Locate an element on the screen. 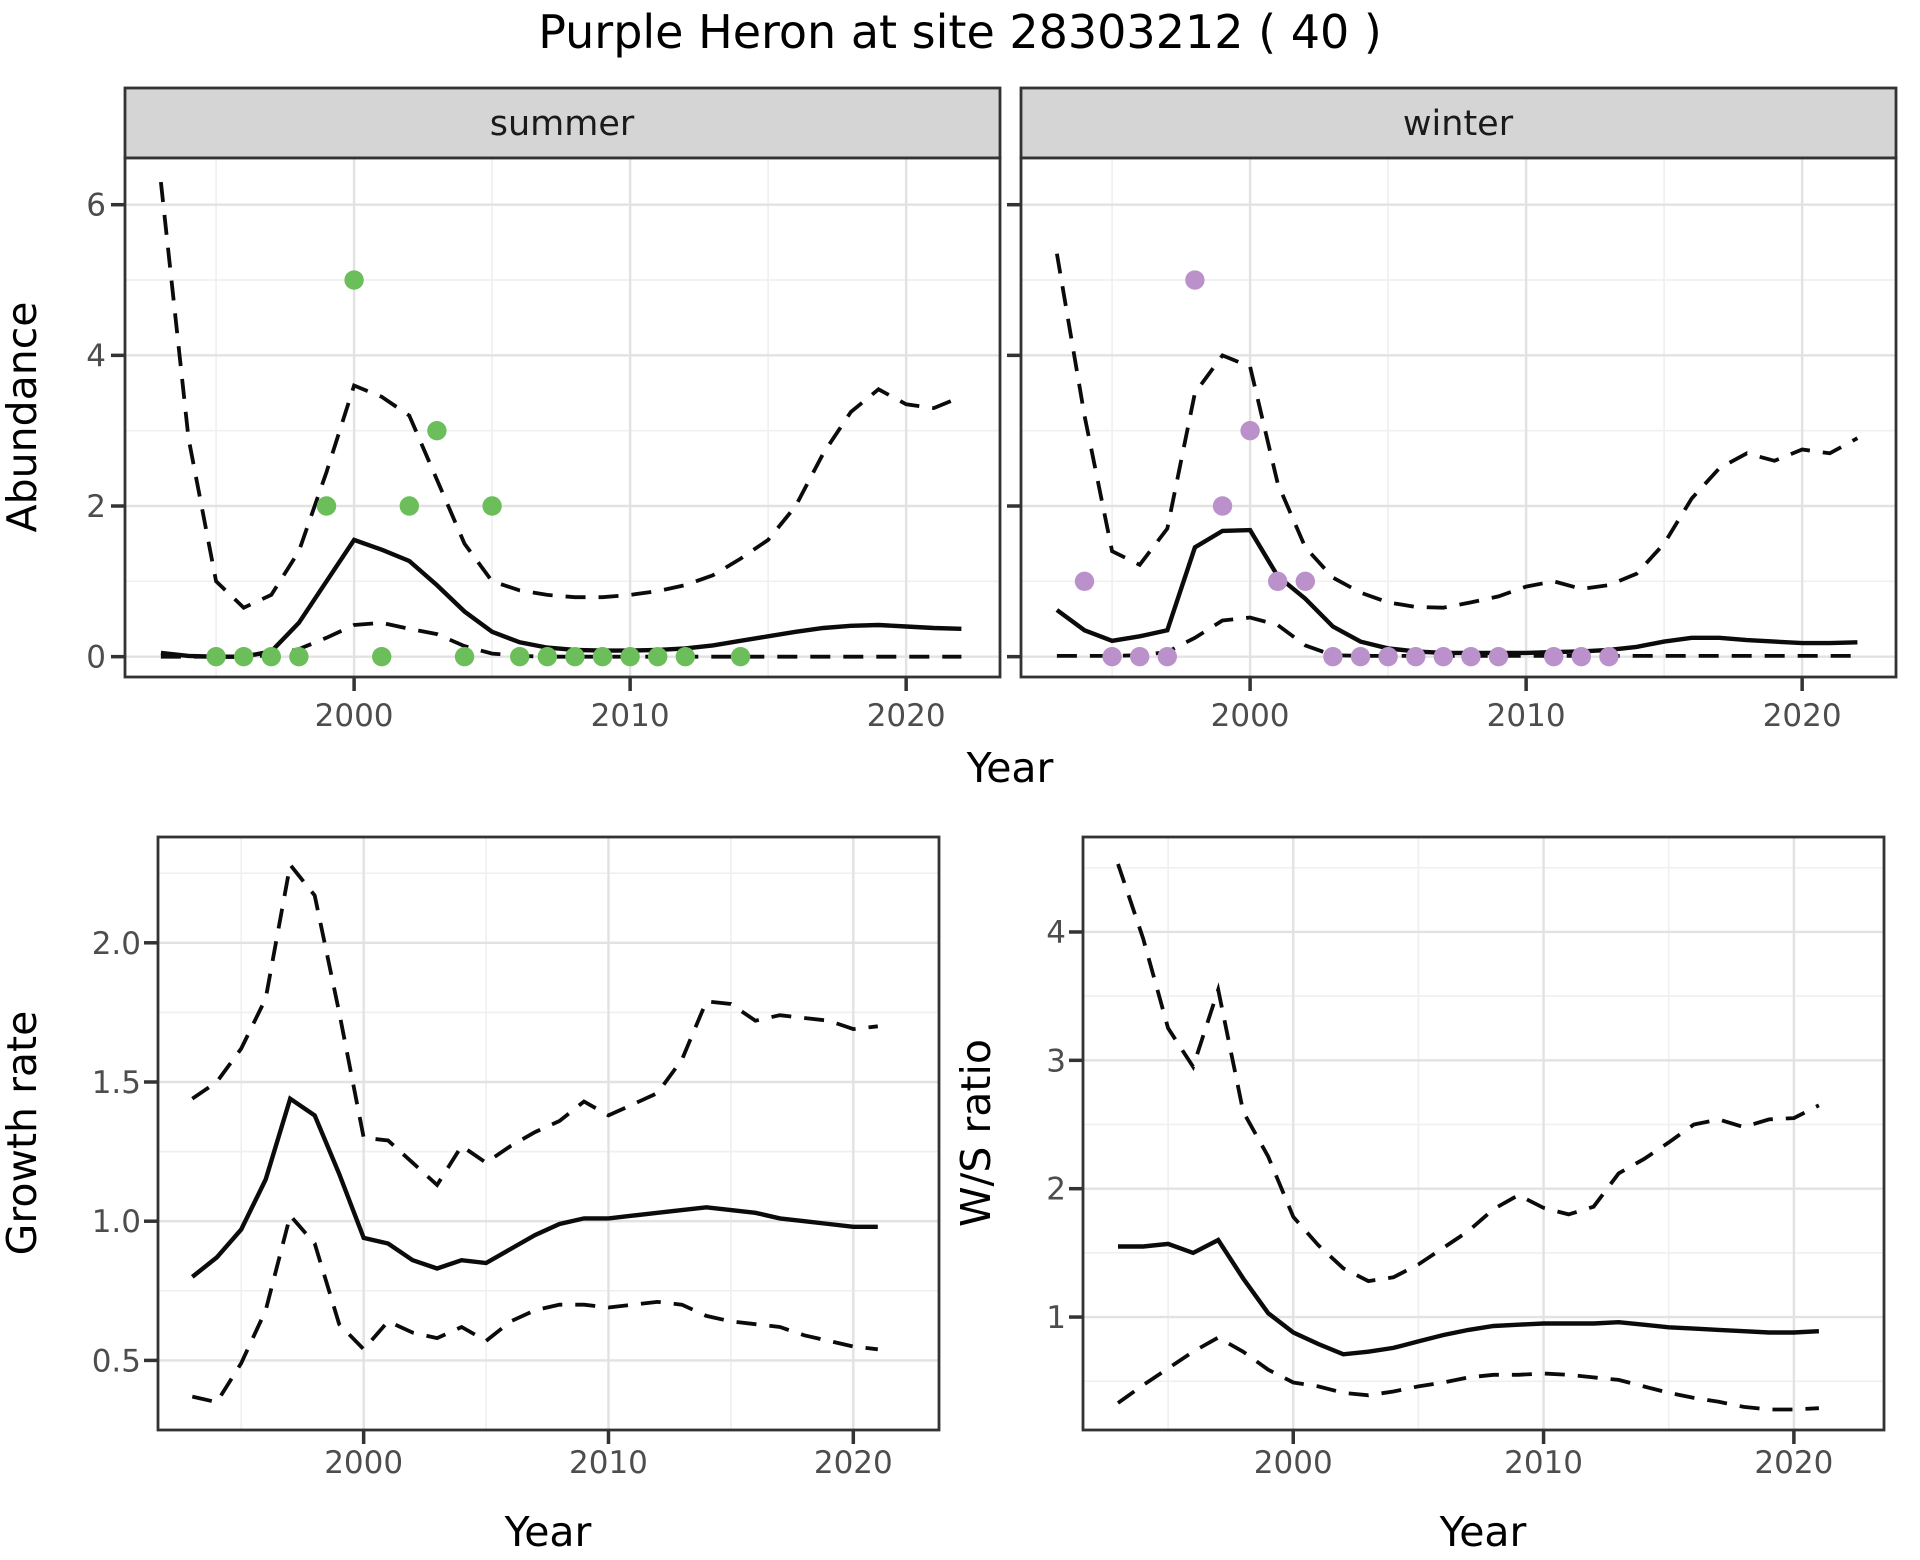 This screenshot has height=1560, width=1920. facet-strip-summer-label: summer is located at coordinates (562, 124).